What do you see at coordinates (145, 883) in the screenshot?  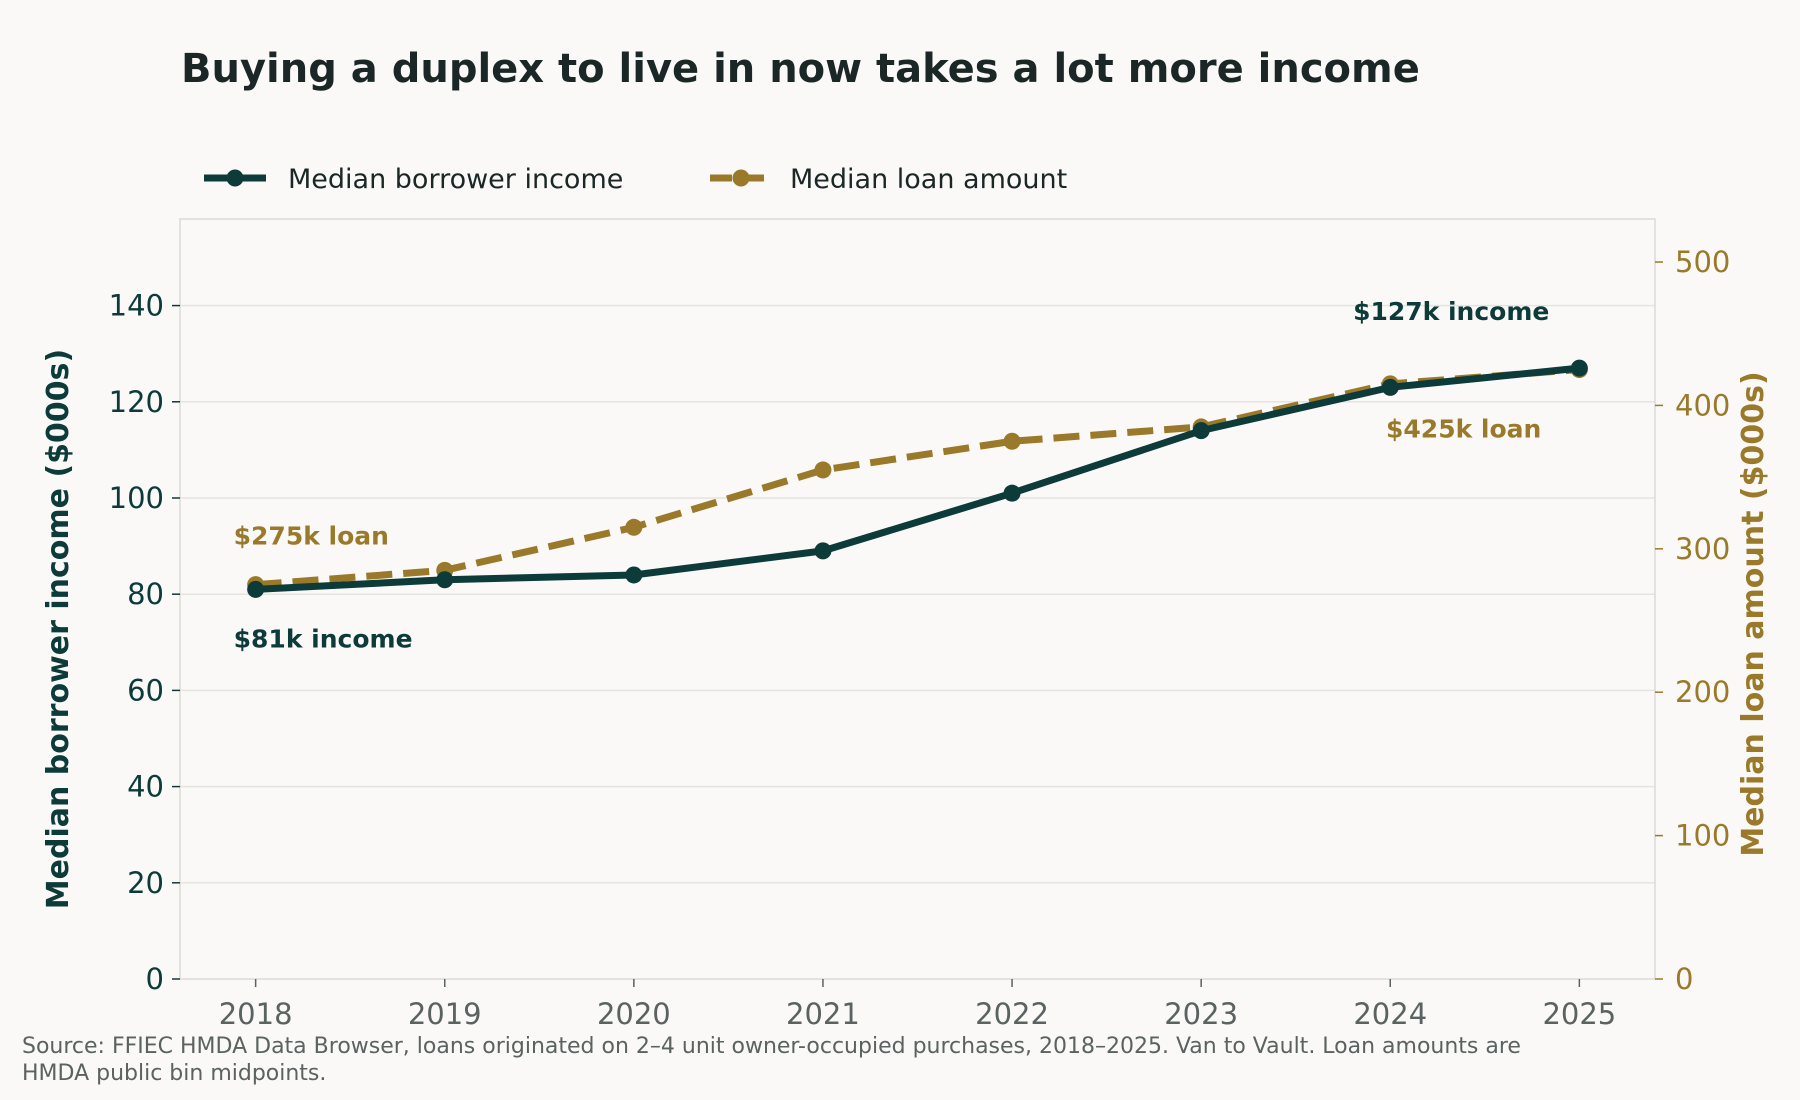 I see `left-tick-label: 20` at bounding box center [145, 883].